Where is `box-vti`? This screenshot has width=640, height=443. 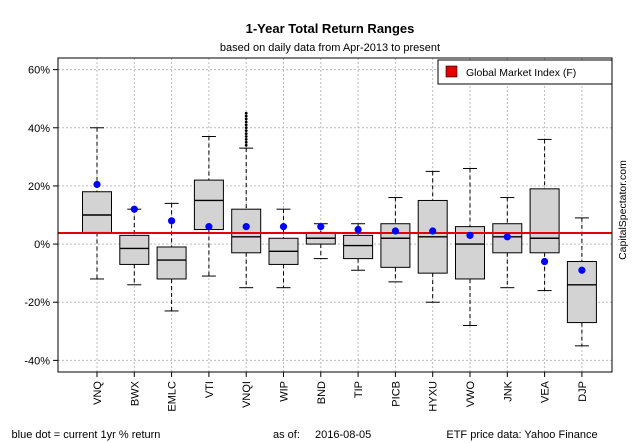
box-vti is located at coordinates (208, 206).